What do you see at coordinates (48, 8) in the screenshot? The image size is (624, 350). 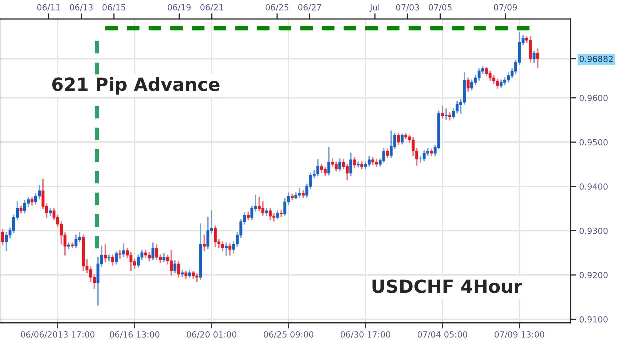 I see `x2-tick-label: 06/11` at bounding box center [48, 8].